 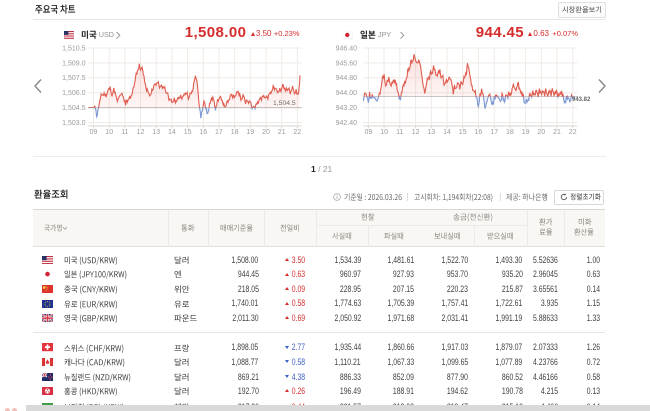 I want to click on svg-text: 945.60, so click(x=347, y=63).